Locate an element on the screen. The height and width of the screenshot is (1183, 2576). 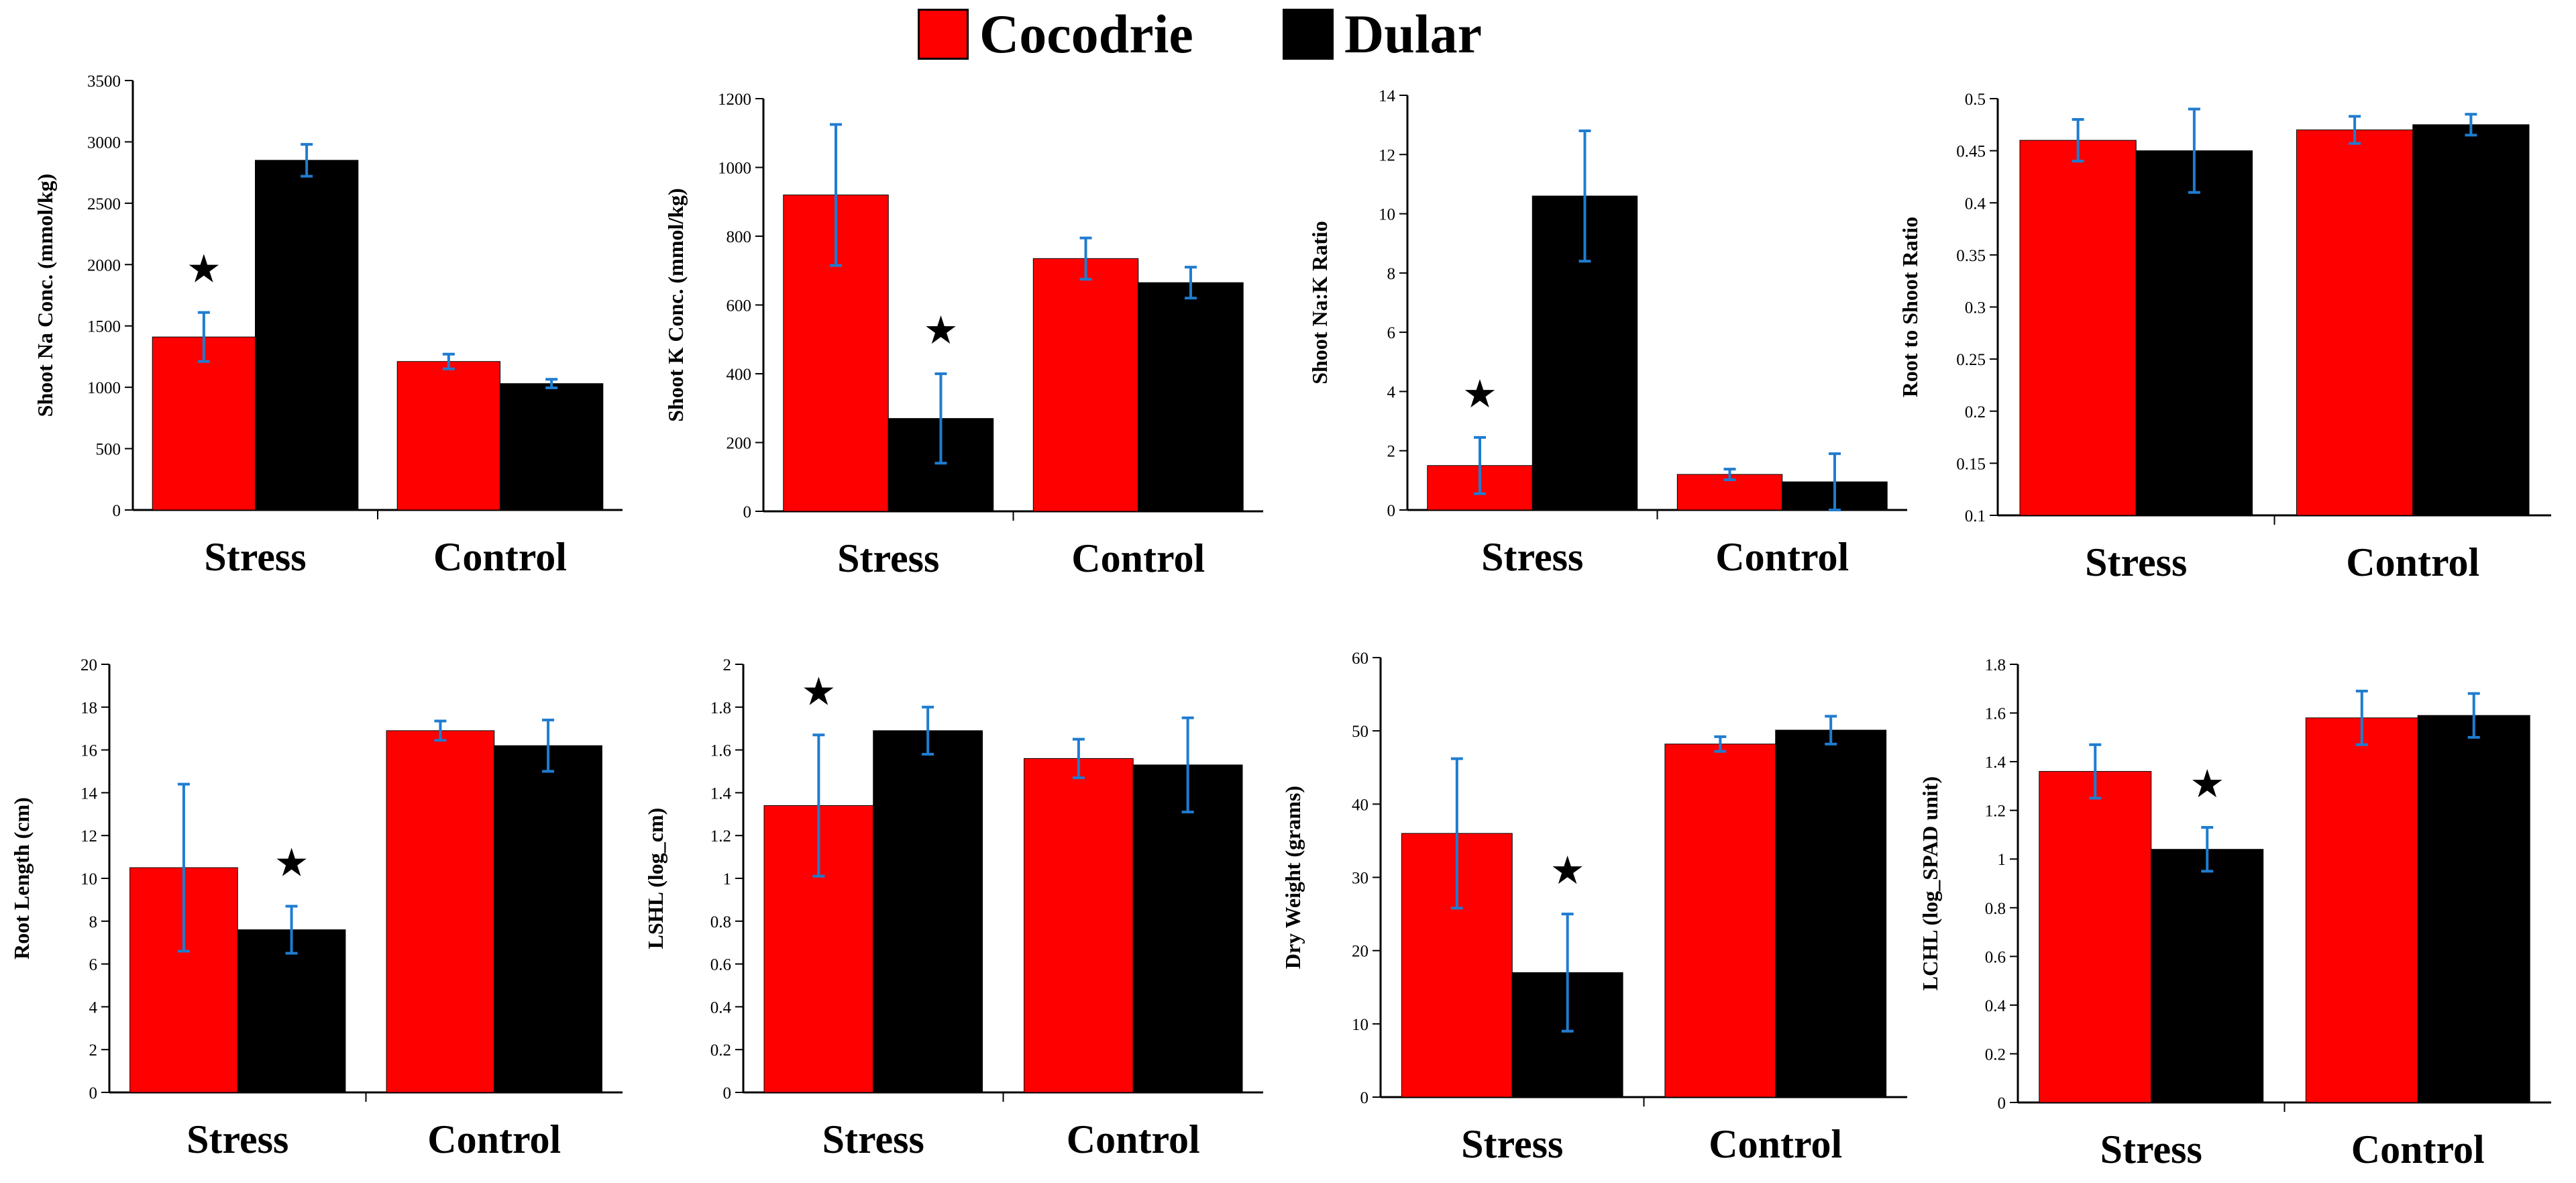
y-tick-label: 0.8 is located at coordinates (720, 922).